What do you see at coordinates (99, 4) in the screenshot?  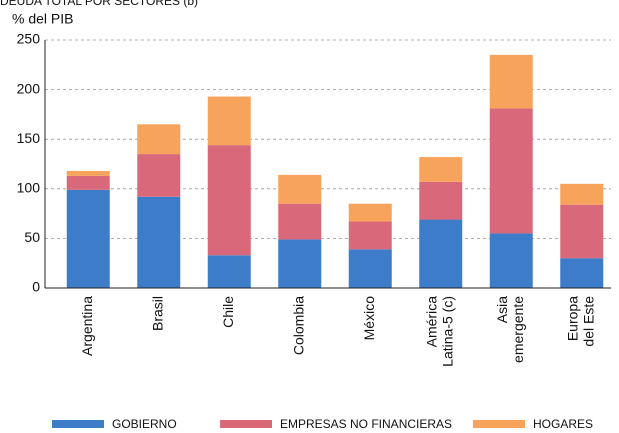 I see `chart-title: DEUDA TOTAL POR SECTORES (b)` at bounding box center [99, 4].